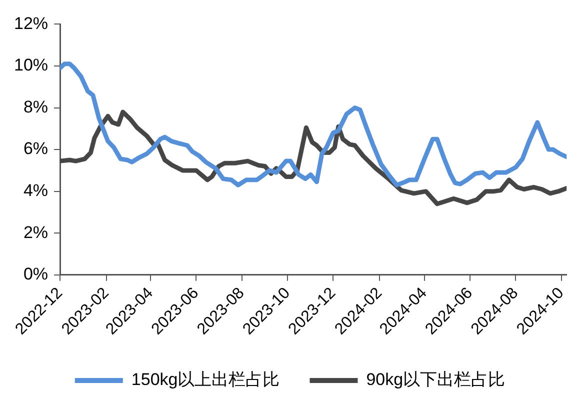 The image size is (586, 407). I want to click on y-tick-label: 4%, so click(35, 190).